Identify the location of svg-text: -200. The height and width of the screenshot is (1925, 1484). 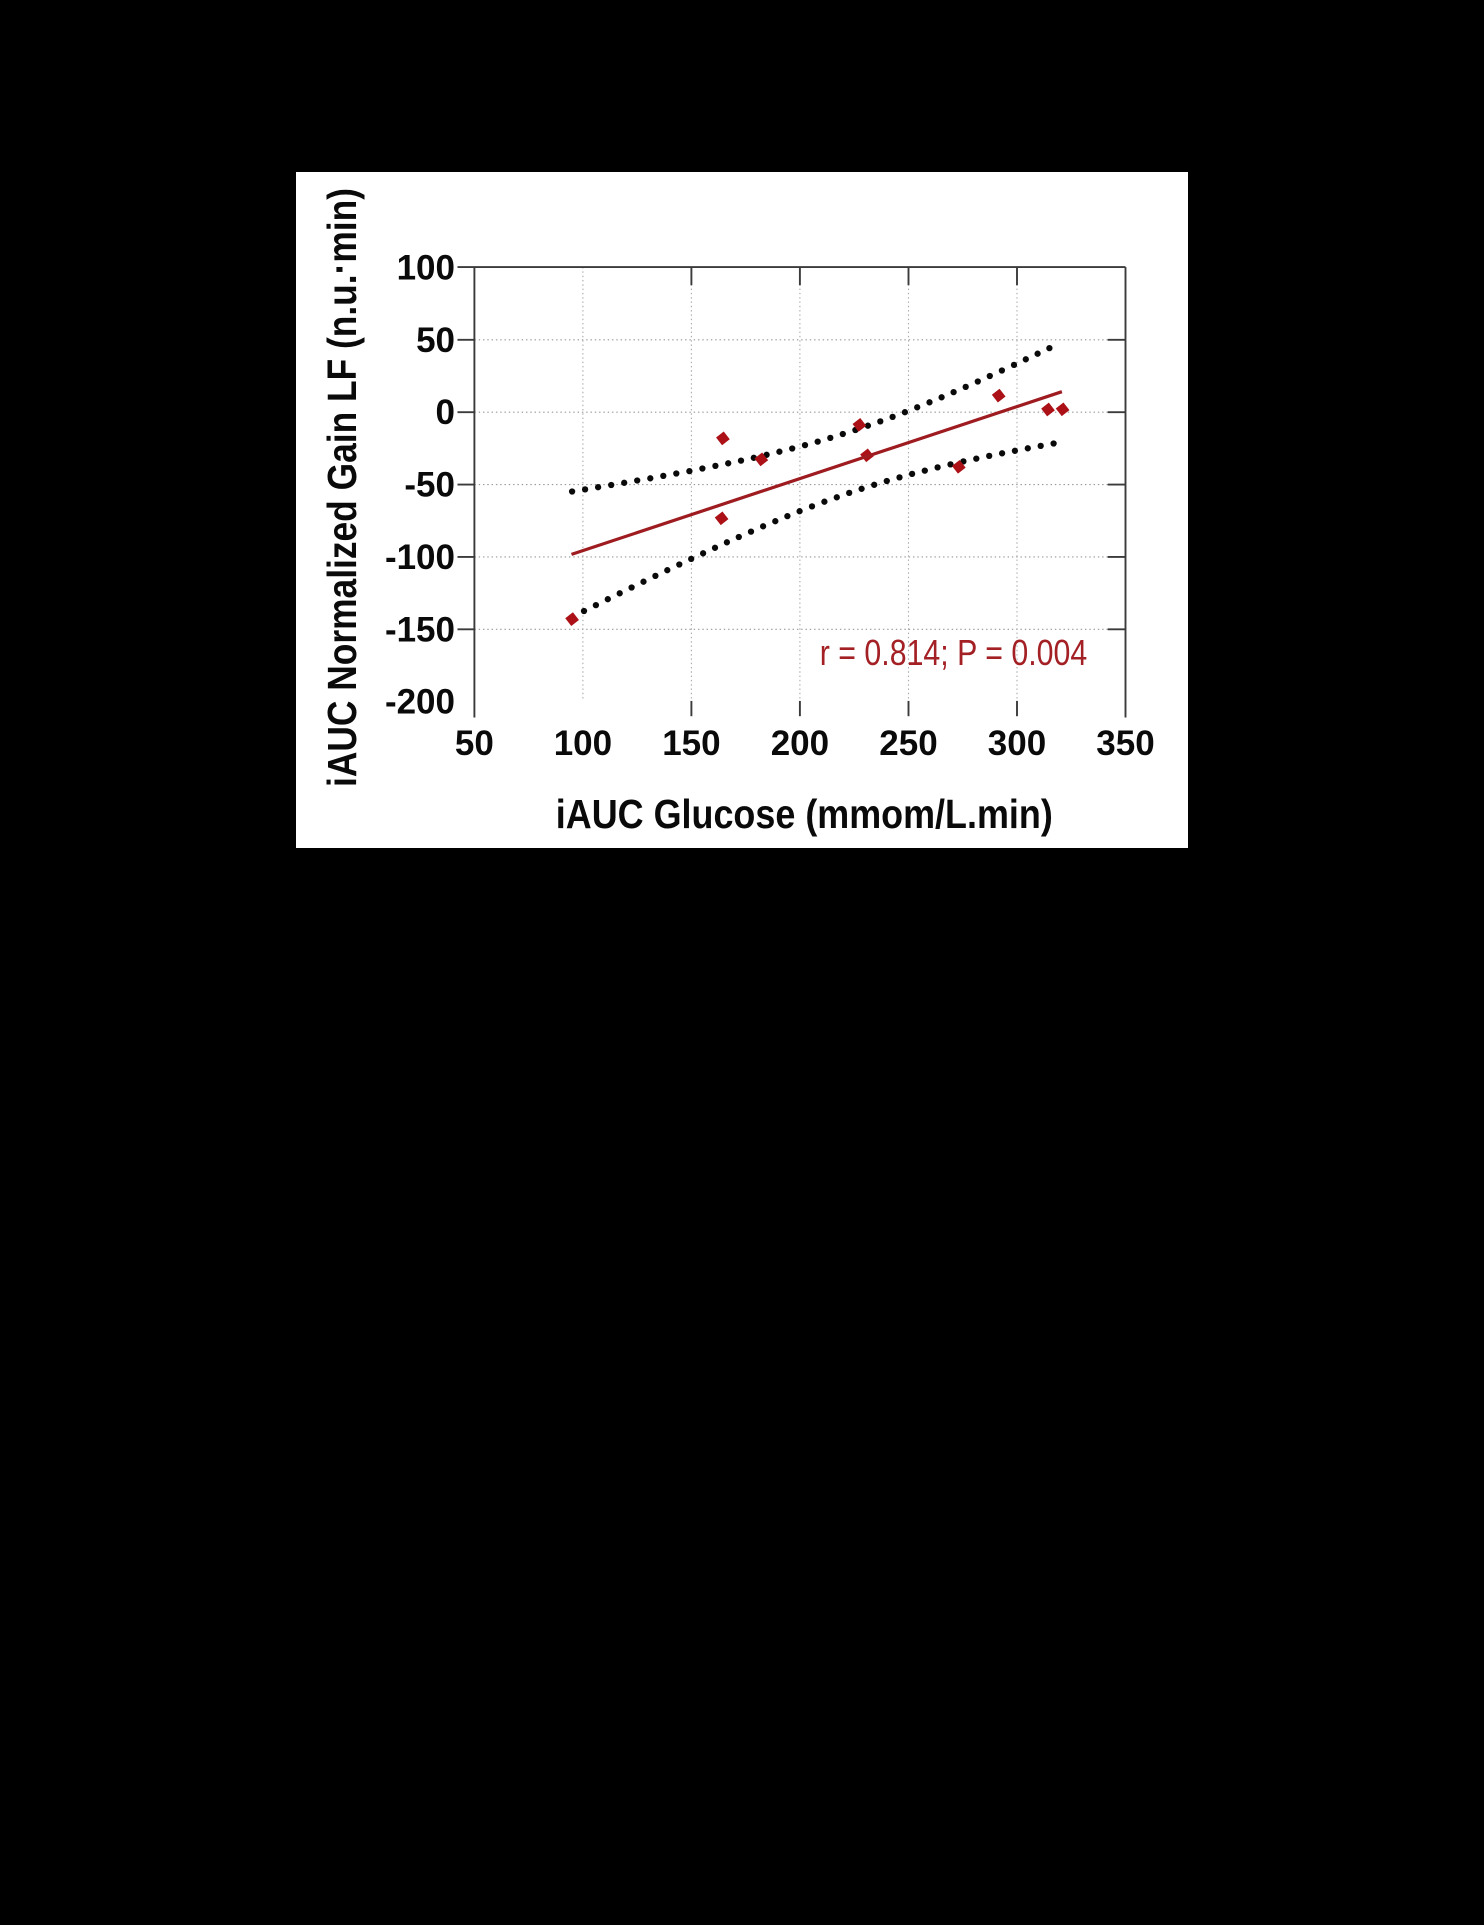
(420, 702).